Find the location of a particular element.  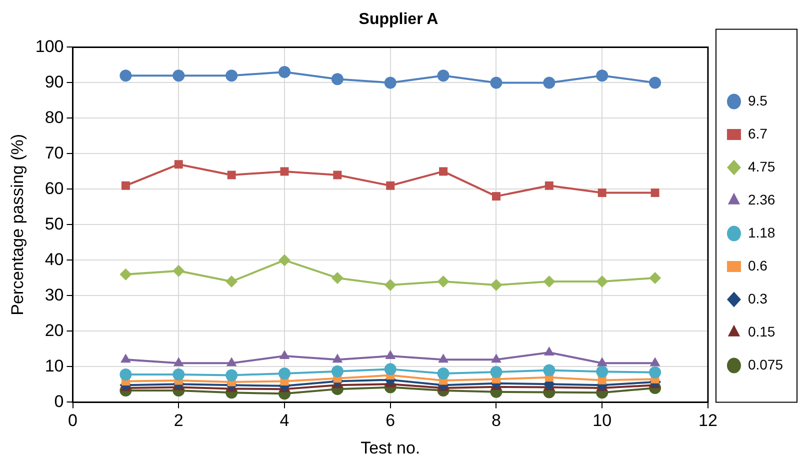

y-tick-label: 100 is located at coordinates (49, 46).